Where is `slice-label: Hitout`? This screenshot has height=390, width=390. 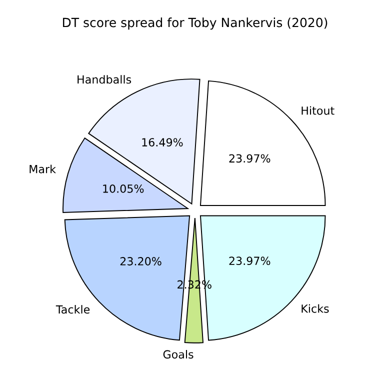 slice-label: Hitout is located at coordinates (318, 110).